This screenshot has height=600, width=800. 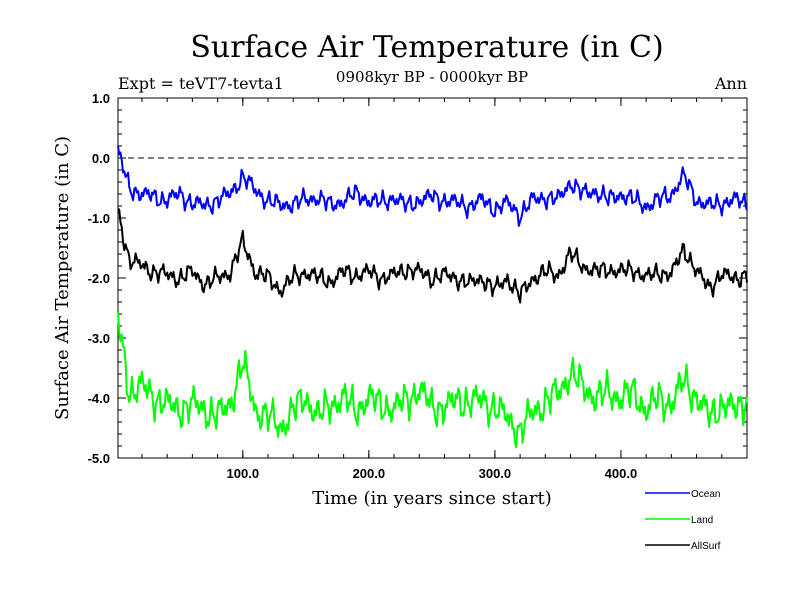 What do you see at coordinates (702, 520) in the screenshot?
I see `legend-label-land: Land` at bounding box center [702, 520].